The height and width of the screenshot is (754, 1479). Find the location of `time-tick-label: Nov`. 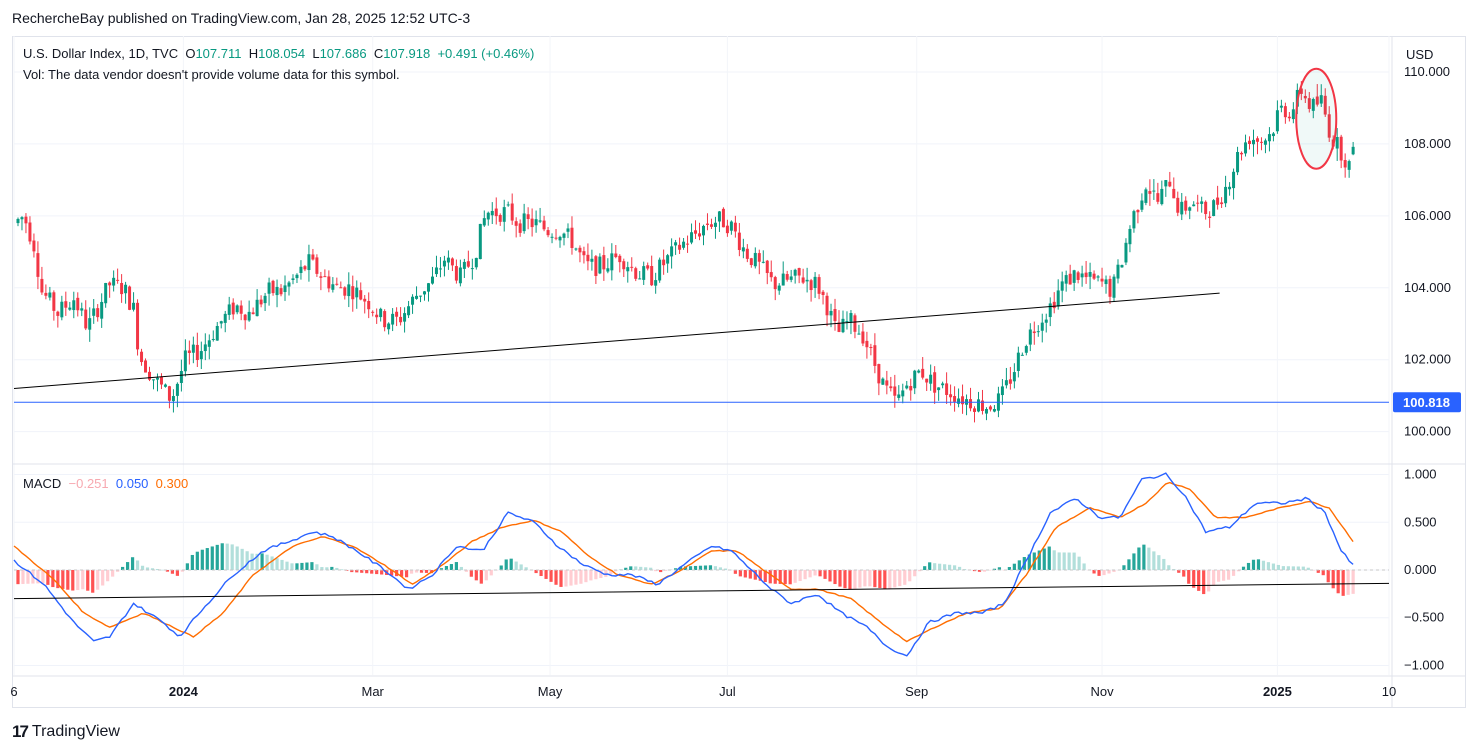

time-tick-label: Nov is located at coordinates (1102, 691).